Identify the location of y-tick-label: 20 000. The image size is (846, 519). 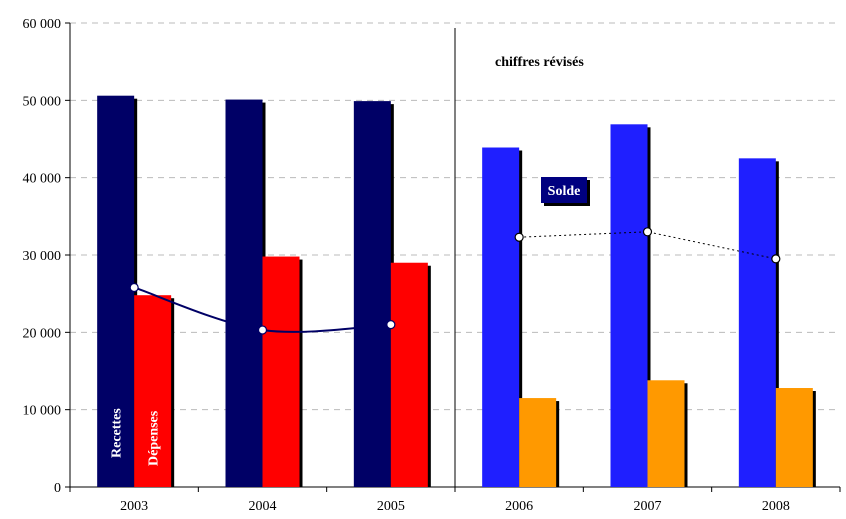
(42, 333).